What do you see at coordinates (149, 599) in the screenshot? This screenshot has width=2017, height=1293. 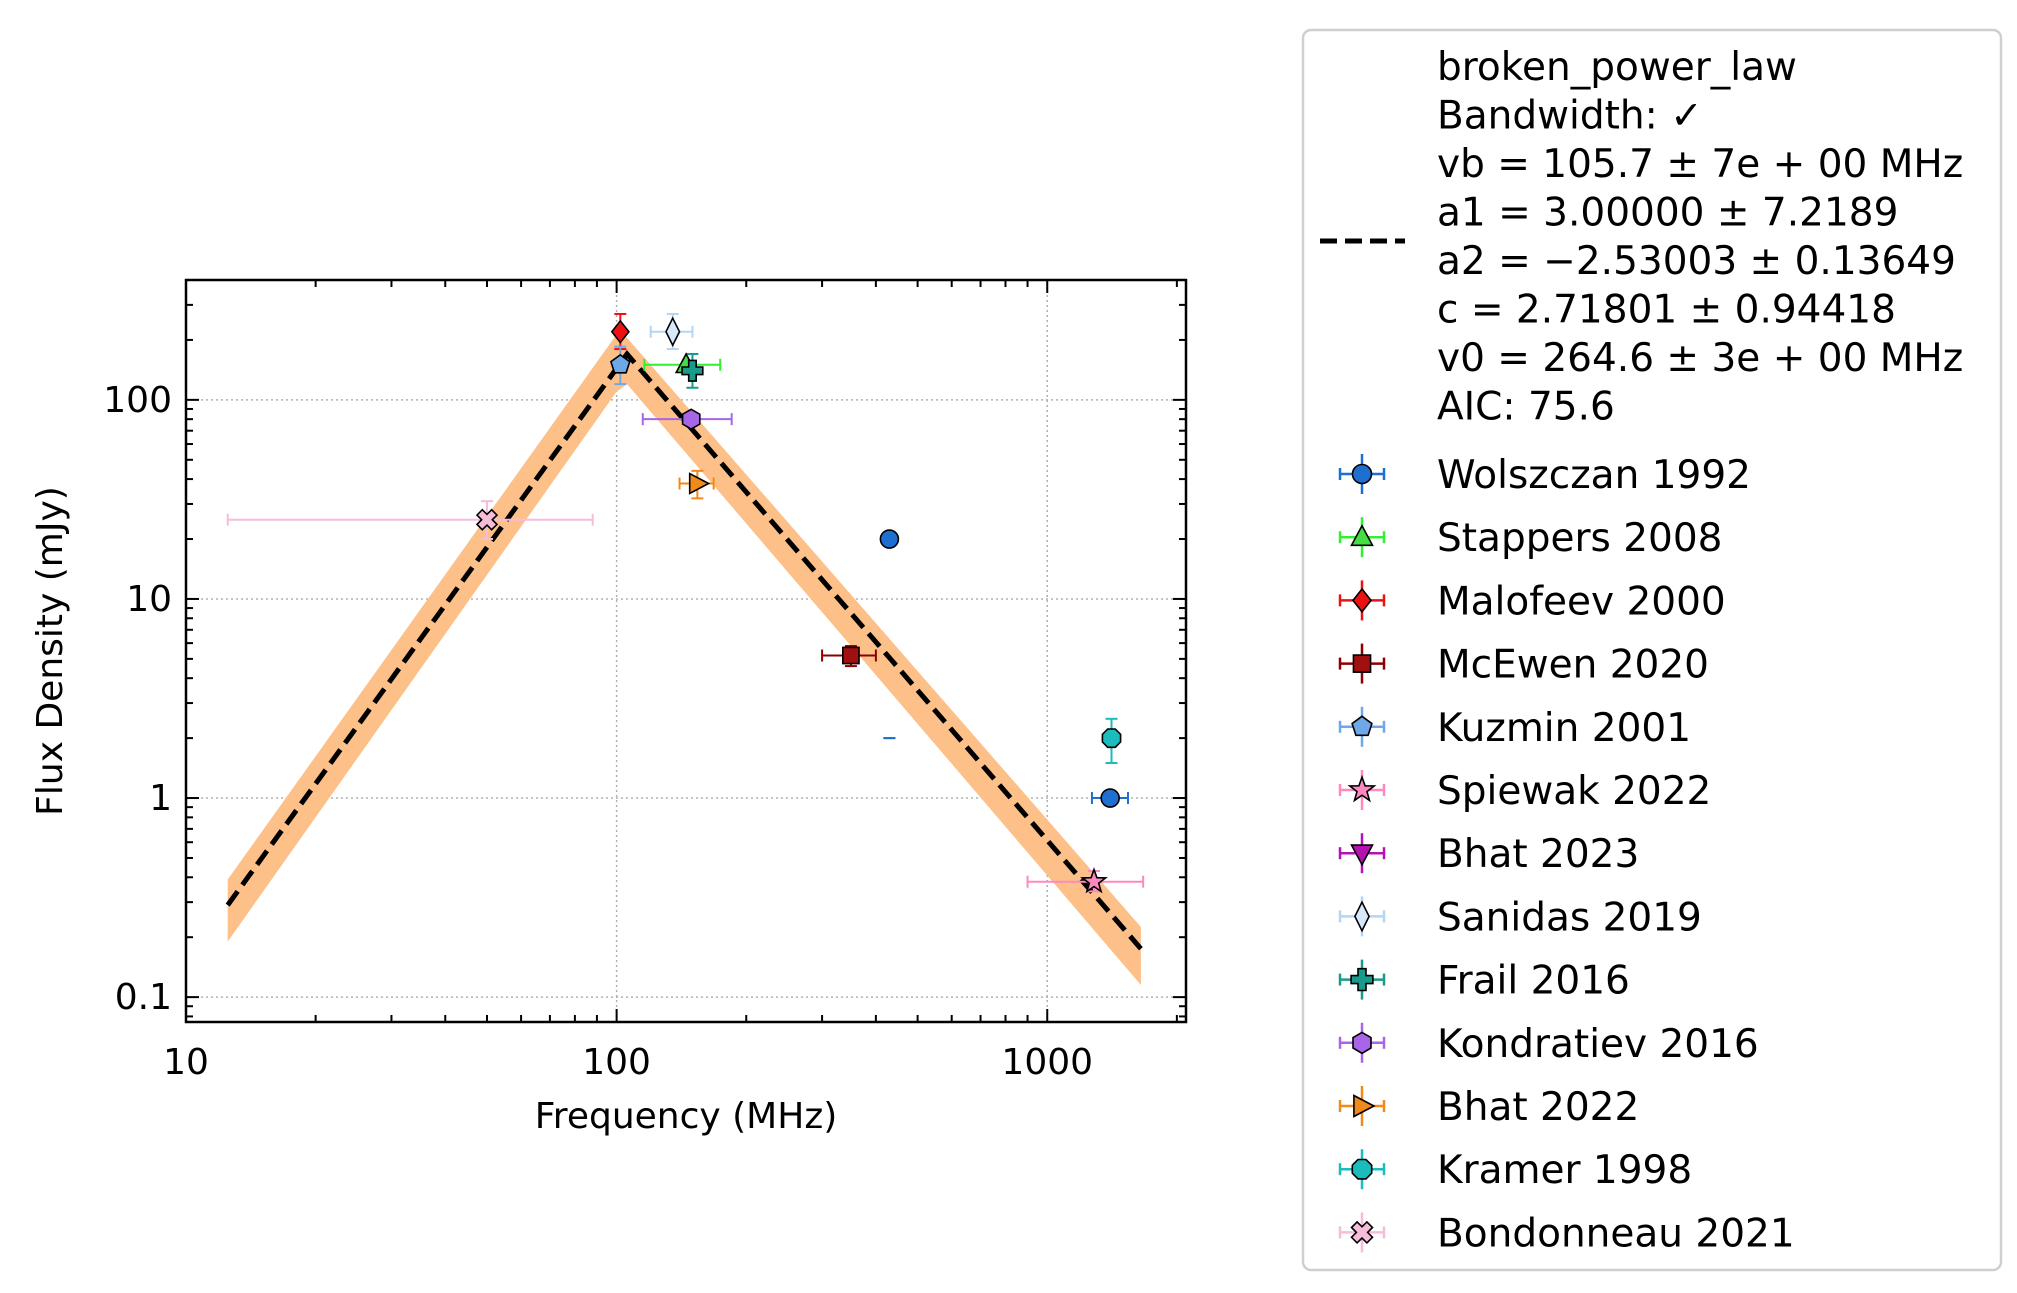 I see `y-tick-label: 10` at bounding box center [149, 599].